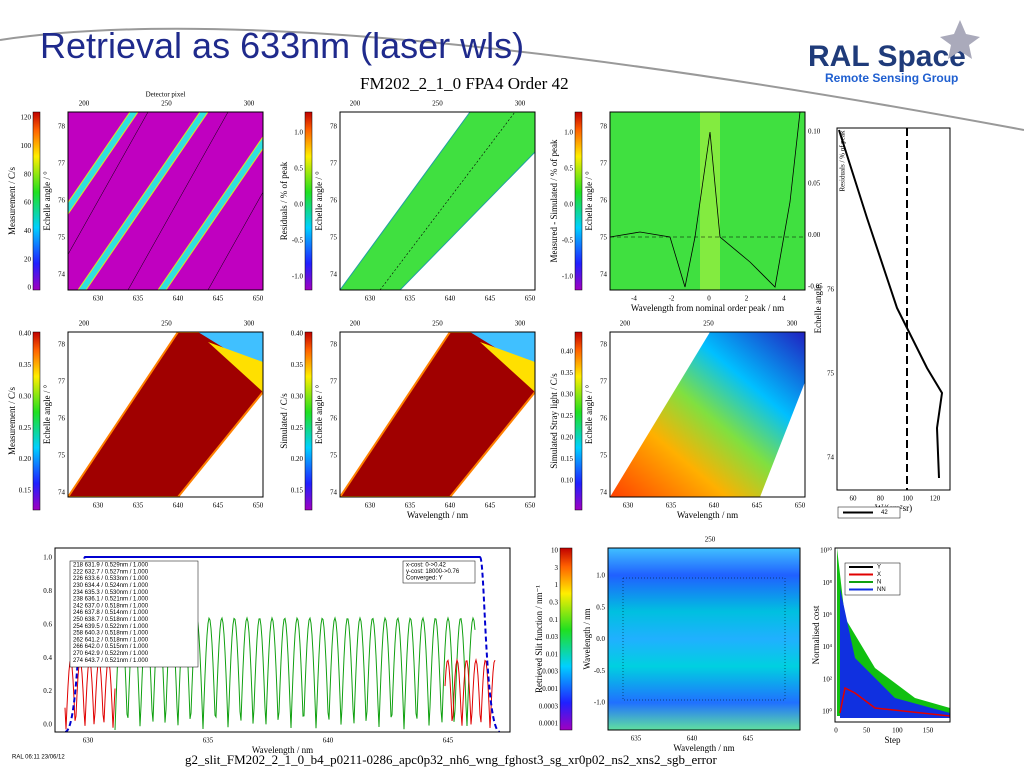 This screenshot has height=768, width=1024. What do you see at coordinates (887, 56) in the screenshot?
I see `logo: RAL Space` at bounding box center [887, 56].